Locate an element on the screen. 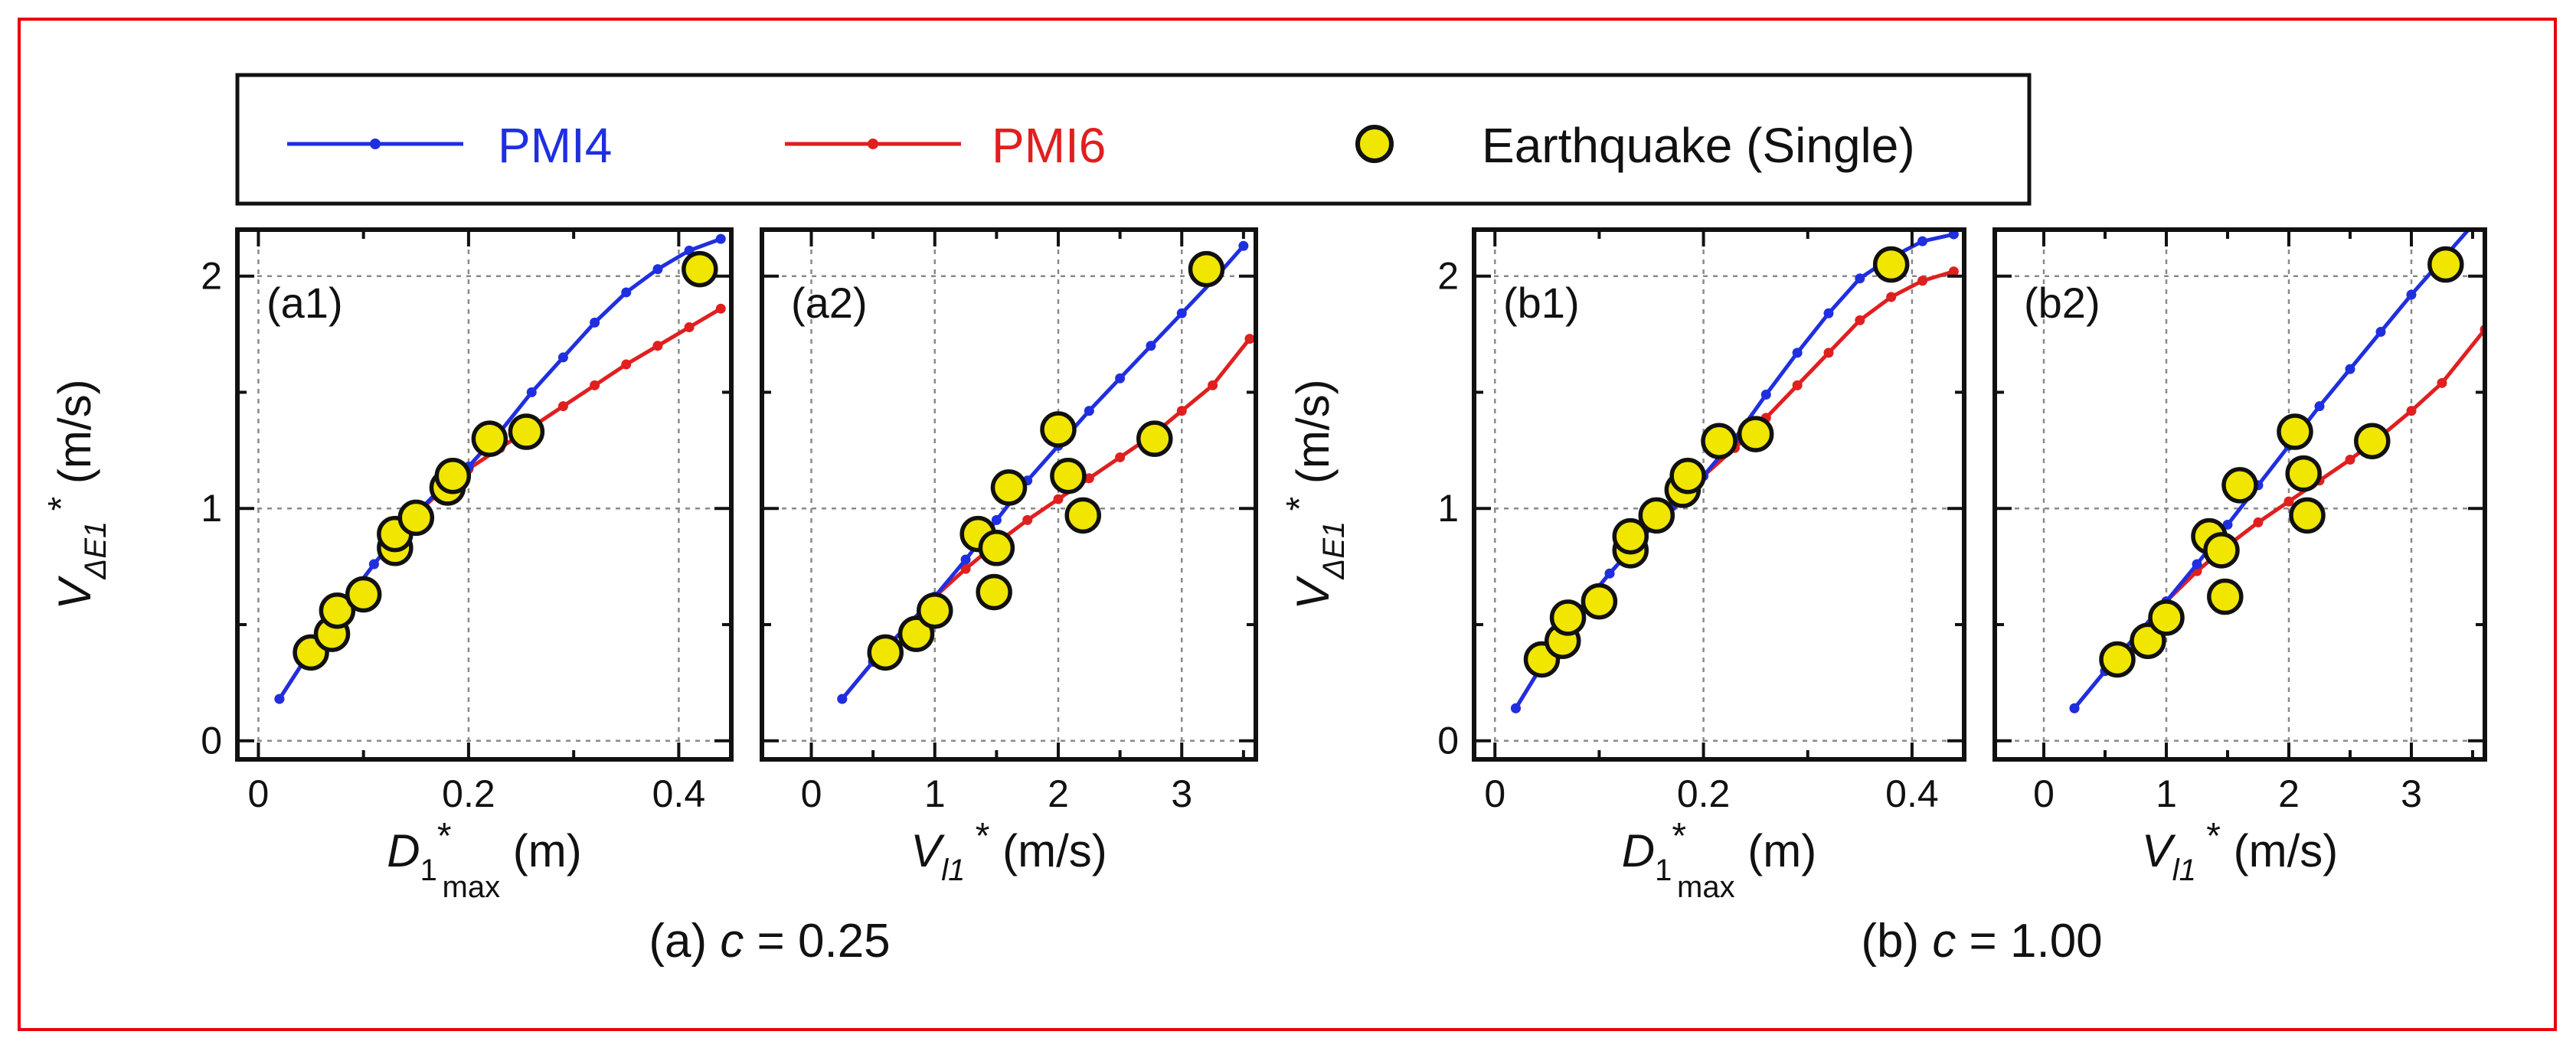 The height and width of the screenshot is (1051, 2576). plot-frame-a1 is located at coordinates (484, 494).